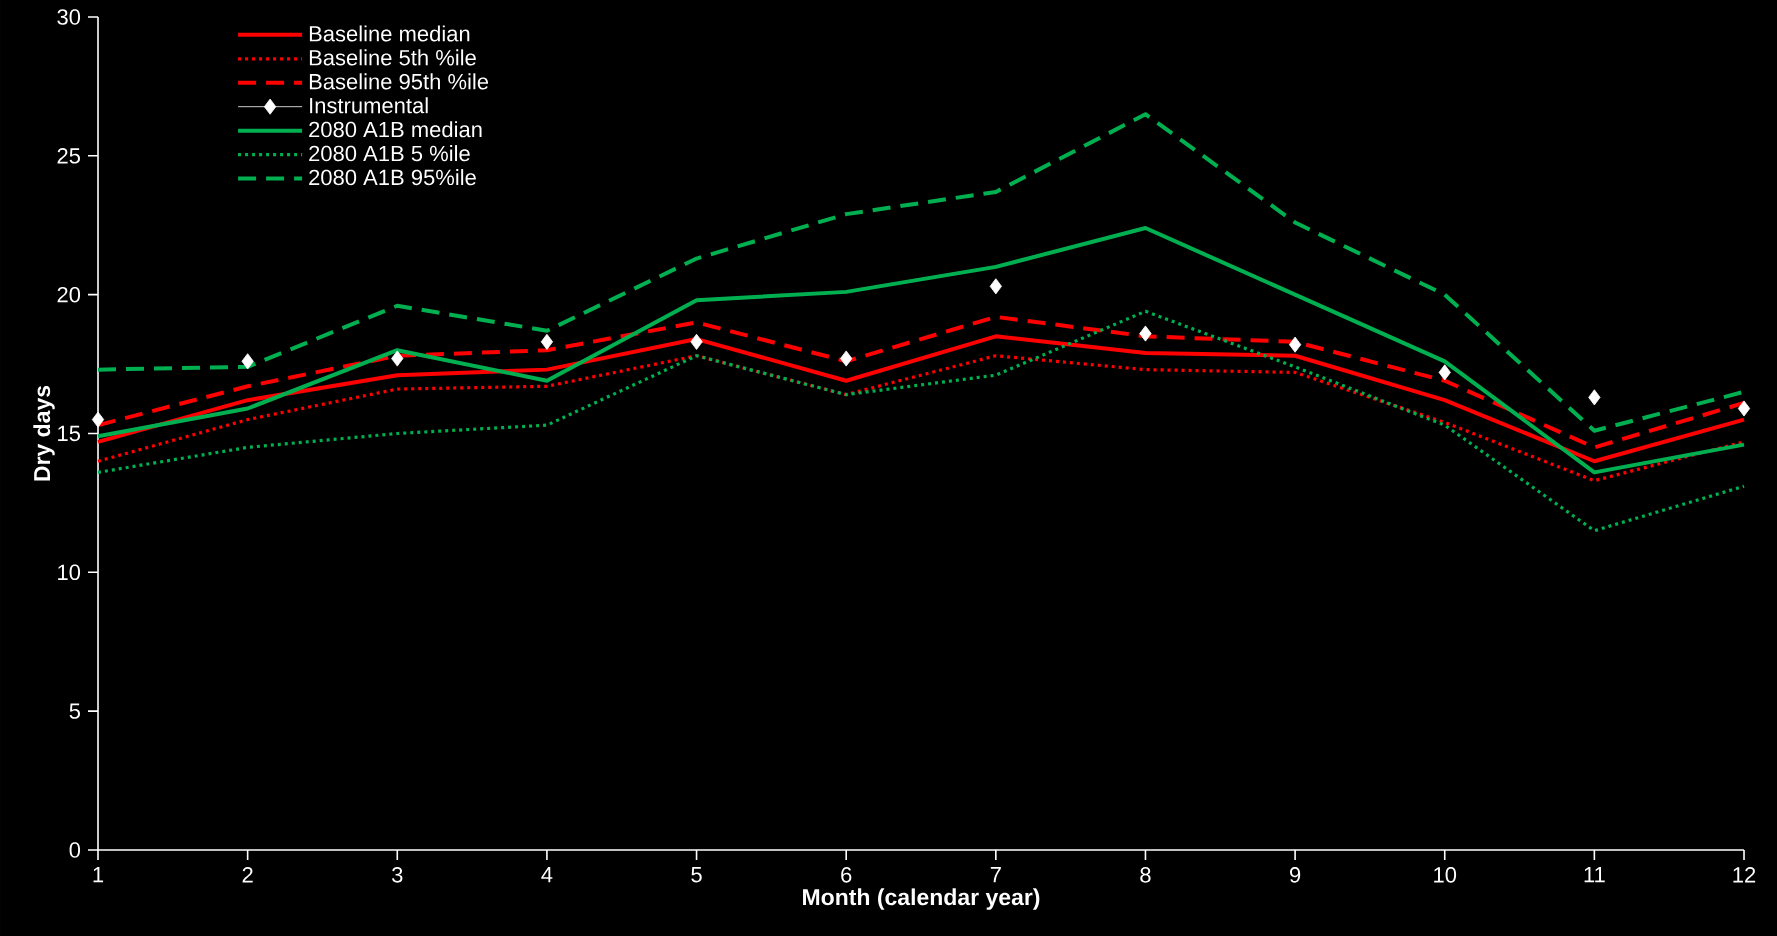 This screenshot has height=936, width=1777. I want to click on y-tick-label: 5, so click(74, 711).